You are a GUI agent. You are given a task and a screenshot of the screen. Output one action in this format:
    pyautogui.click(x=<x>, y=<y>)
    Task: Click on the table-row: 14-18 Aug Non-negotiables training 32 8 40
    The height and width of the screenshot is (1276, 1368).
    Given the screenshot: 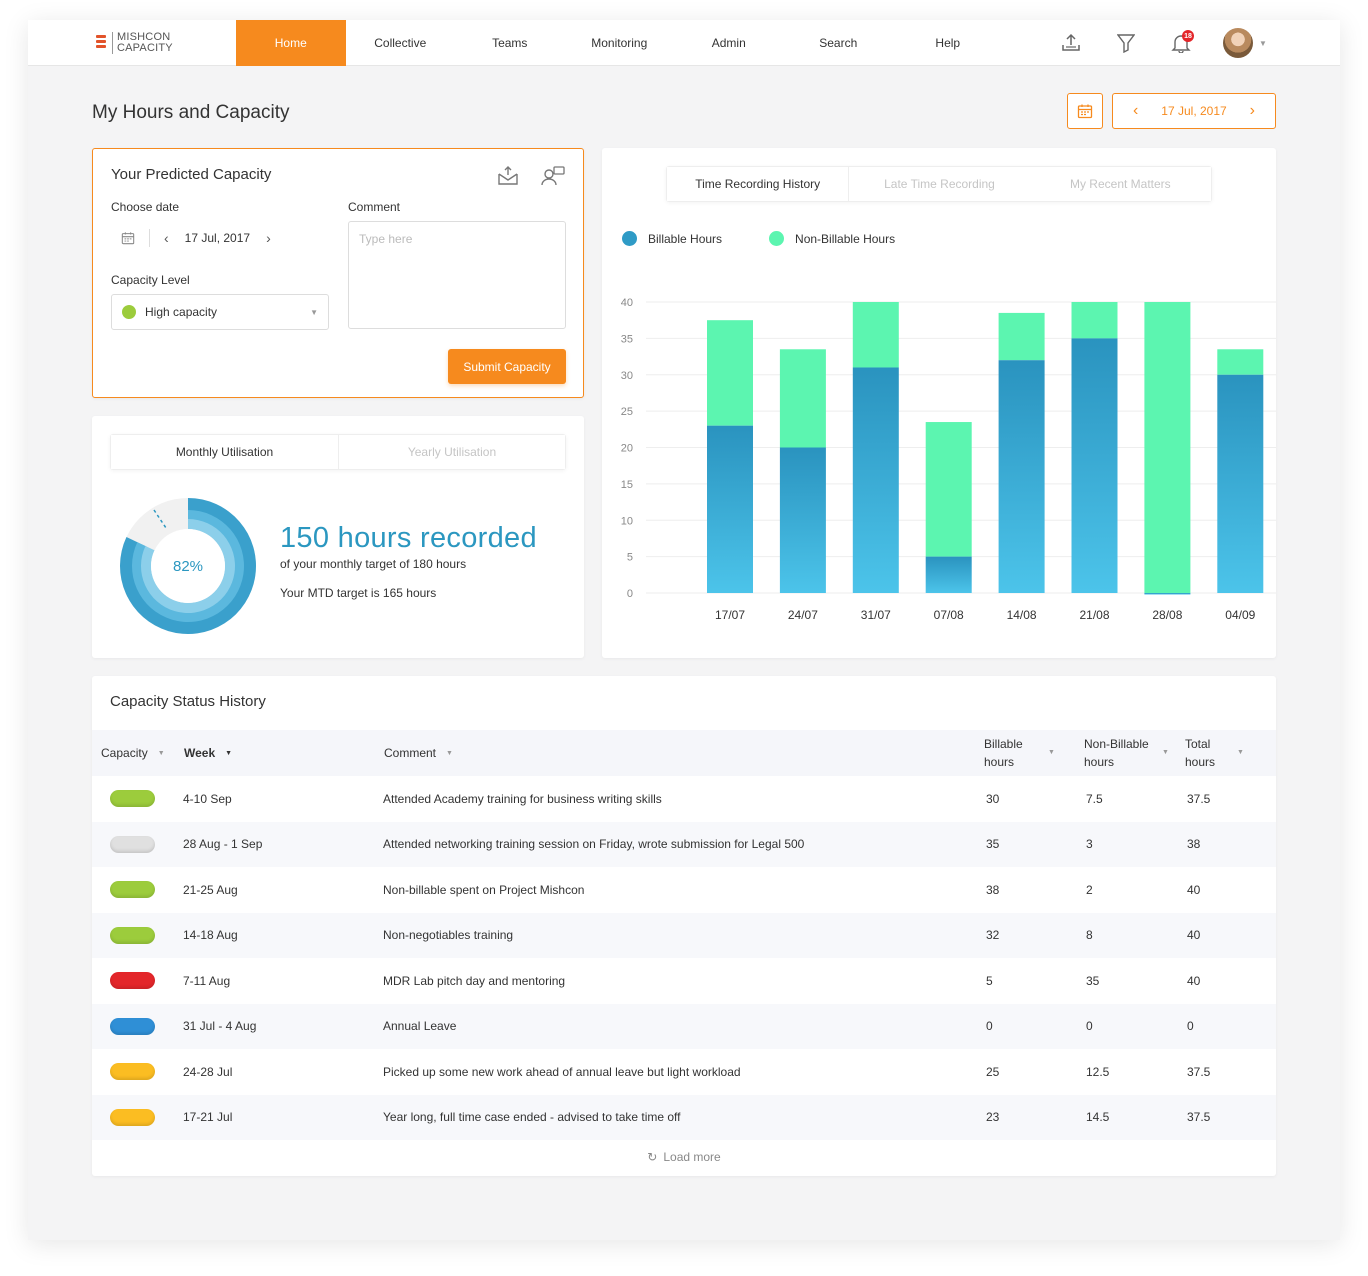 What is the action you would take?
    pyautogui.click(x=684, y=935)
    